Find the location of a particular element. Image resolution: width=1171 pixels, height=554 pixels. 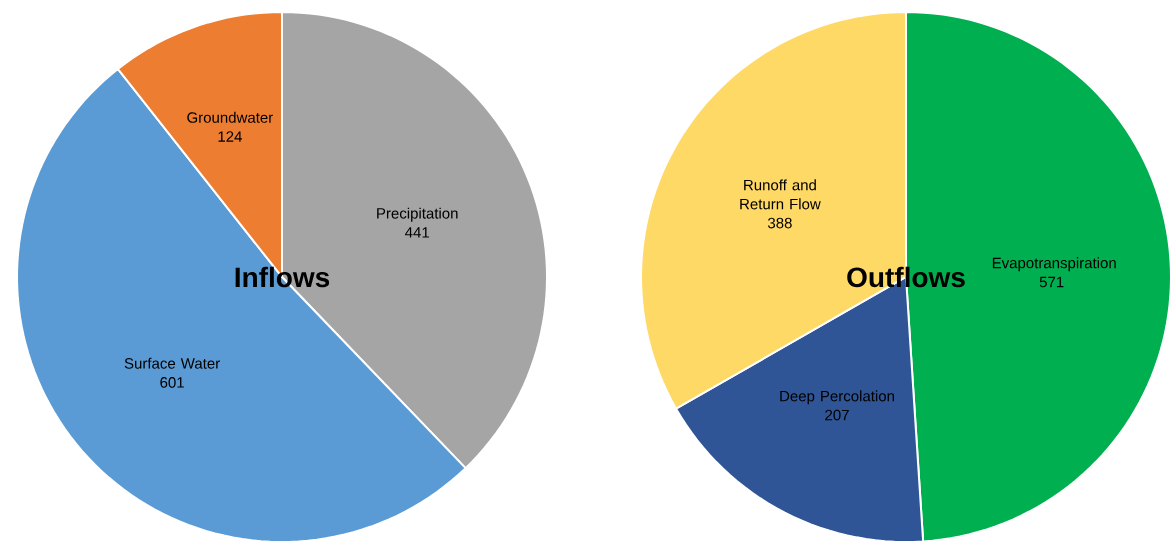

slice-label: Precipitation is located at coordinates (417, 214).